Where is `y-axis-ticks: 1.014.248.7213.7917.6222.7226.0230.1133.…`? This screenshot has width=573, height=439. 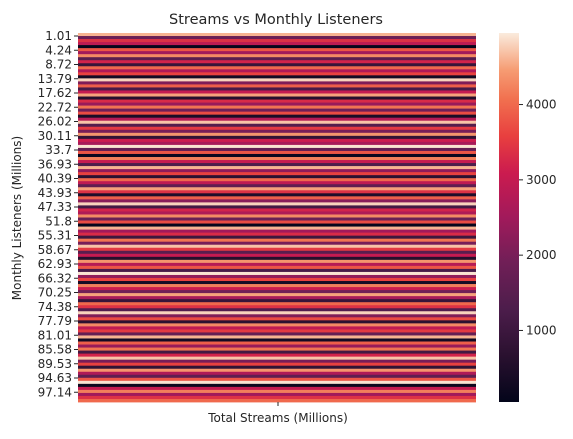 y-axis-ticks: 1.014.248.7213.7917.6222.7226.0230.1133.… is located at coordinates (58, 214).